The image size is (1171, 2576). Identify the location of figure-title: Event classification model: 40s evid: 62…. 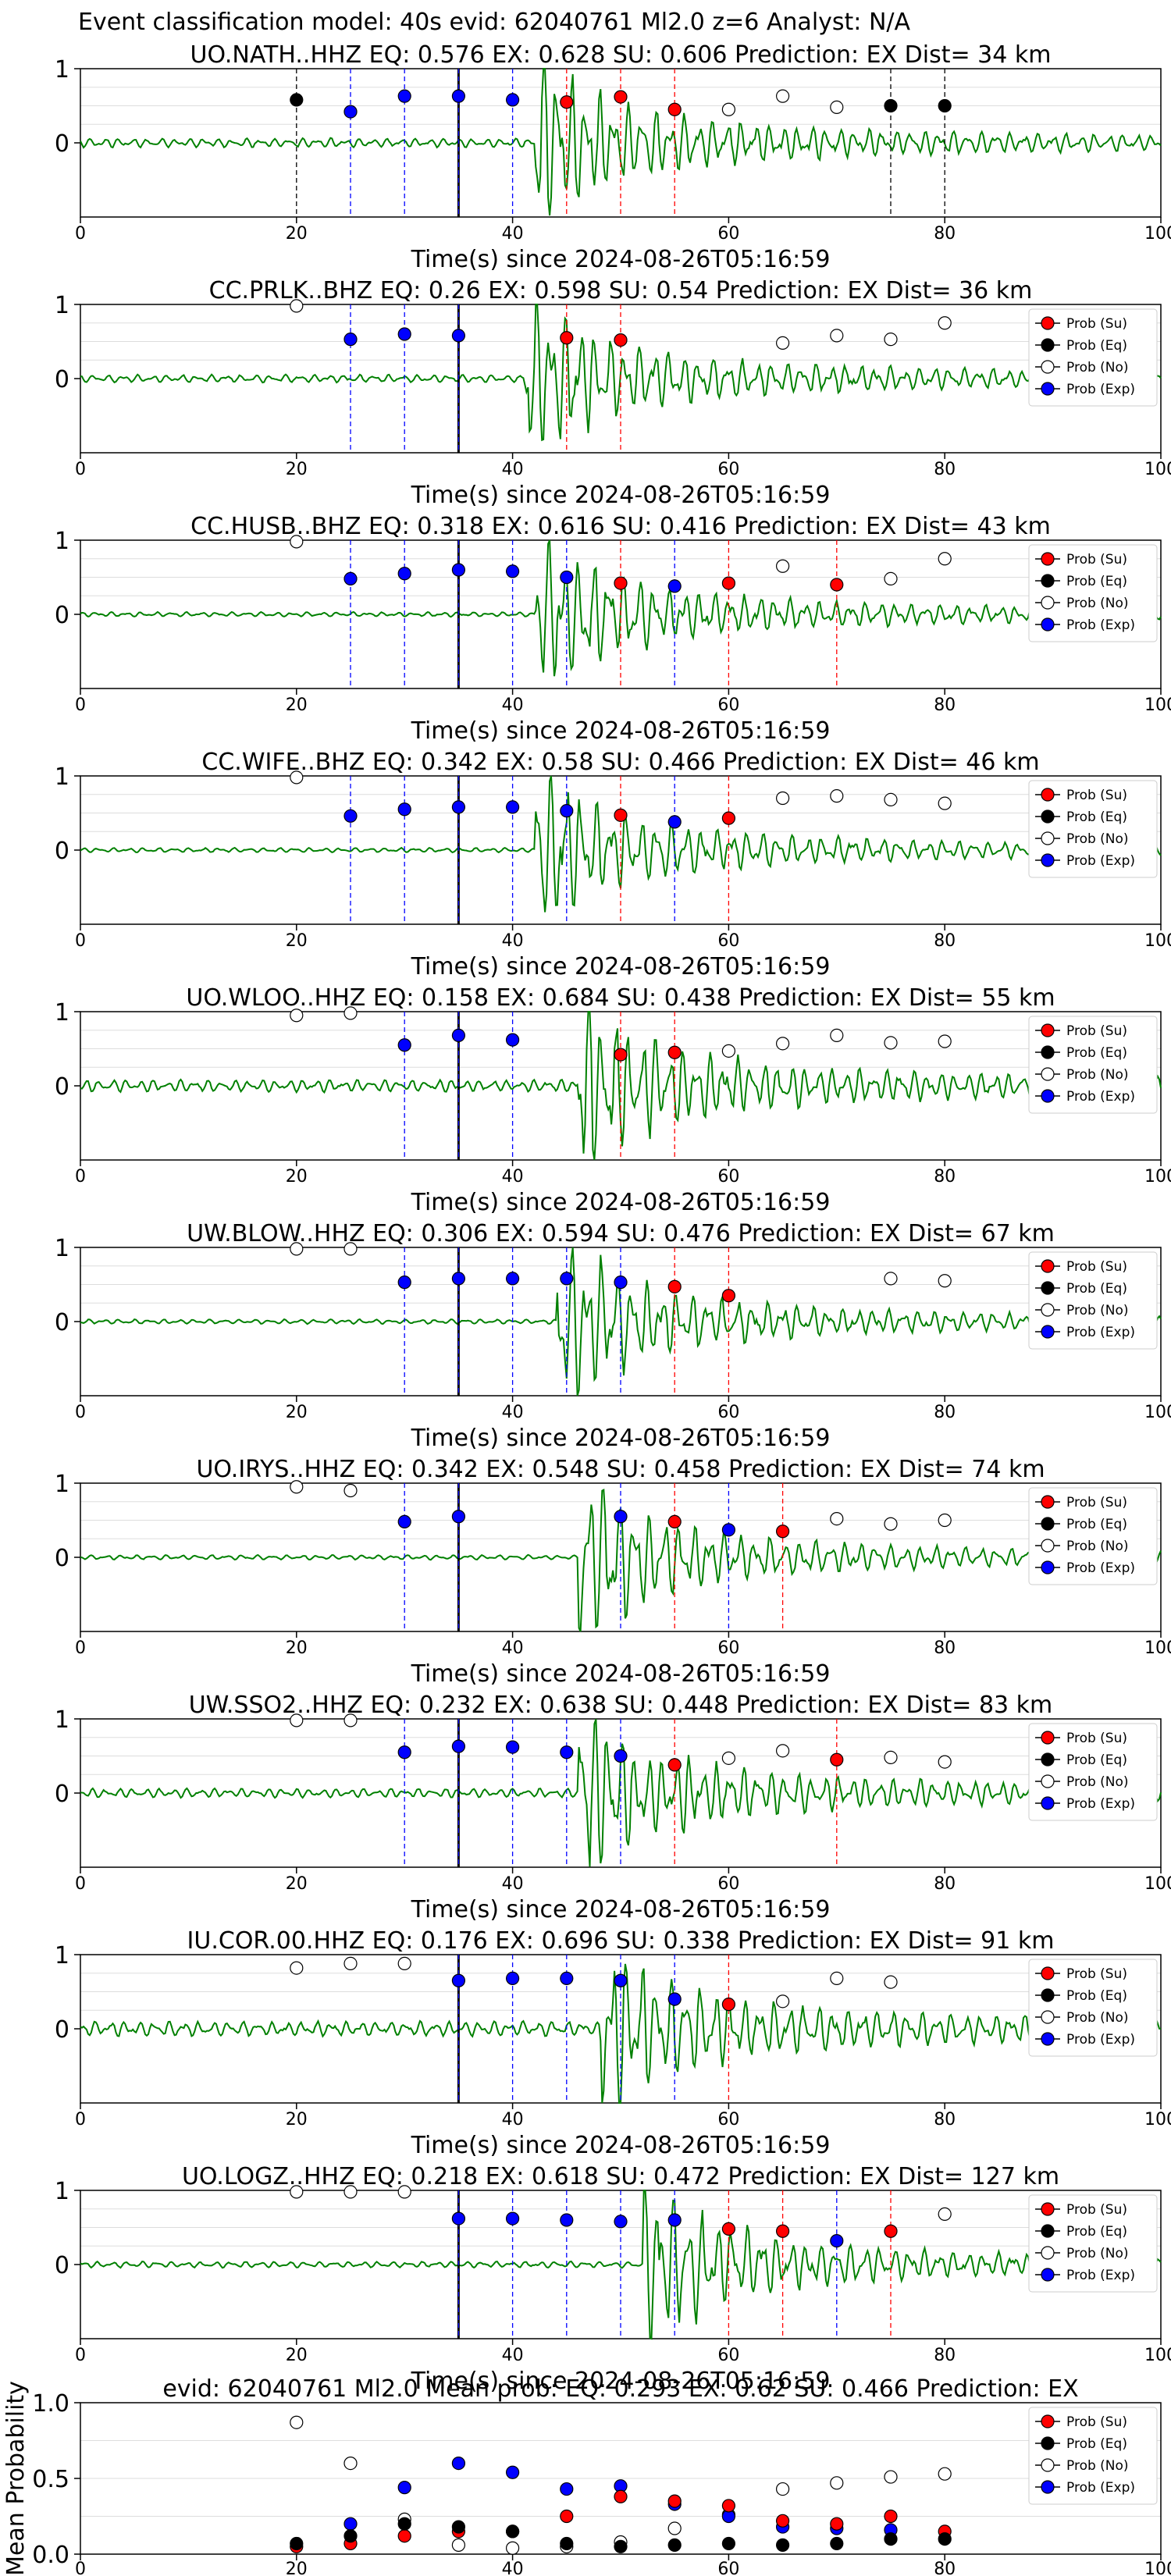
(494, 22).